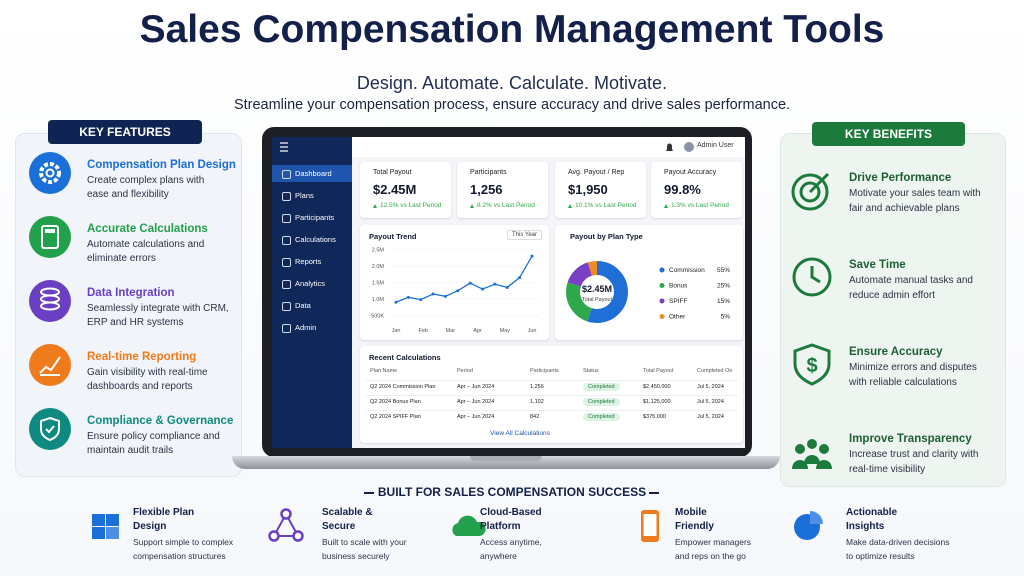 Image resolution: width=1024 pixels, height=576 pixels. I want to click on benefit-title: Improve Transparency, so click(910, 439).